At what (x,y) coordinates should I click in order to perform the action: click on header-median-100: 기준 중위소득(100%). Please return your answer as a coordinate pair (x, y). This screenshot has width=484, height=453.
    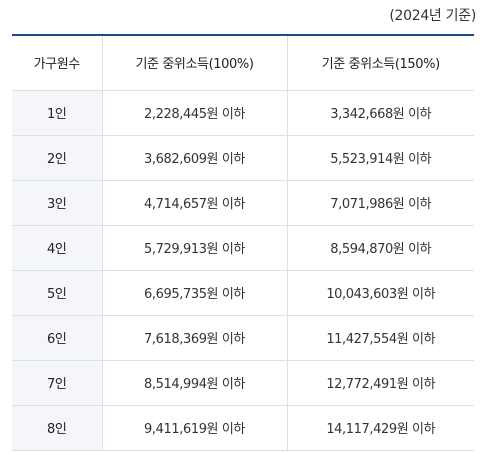
    Looking at the image, I should click on (194, 63).